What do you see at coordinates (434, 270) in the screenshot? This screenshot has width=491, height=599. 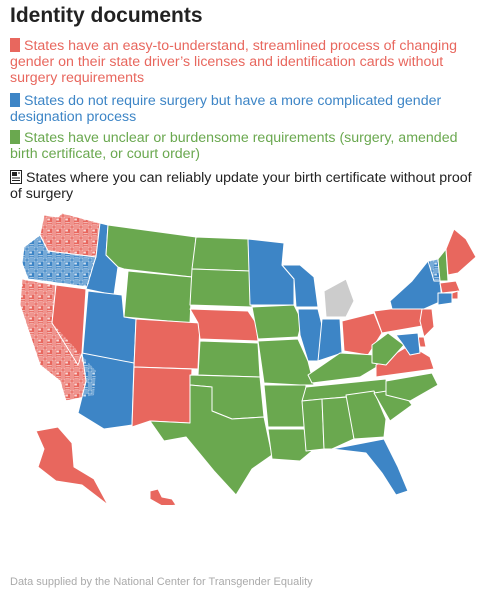 I see `birth-certificate-pattern-vt` at bounding box center [434, 270].